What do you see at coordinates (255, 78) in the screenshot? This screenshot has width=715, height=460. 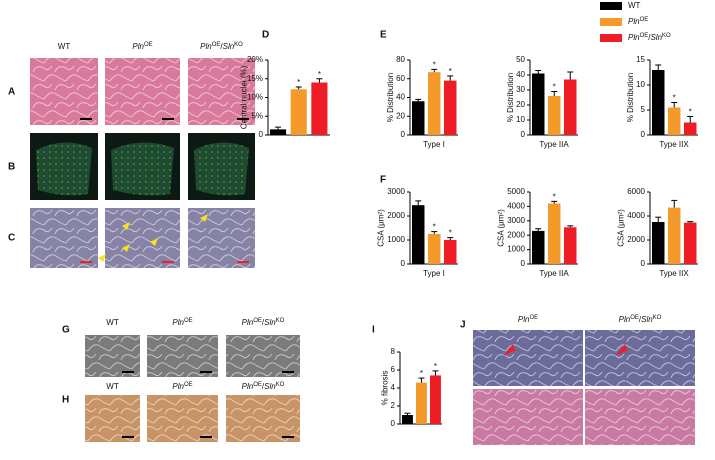 I see `y-tick-label: 15%` at bounding box center [255, 78].